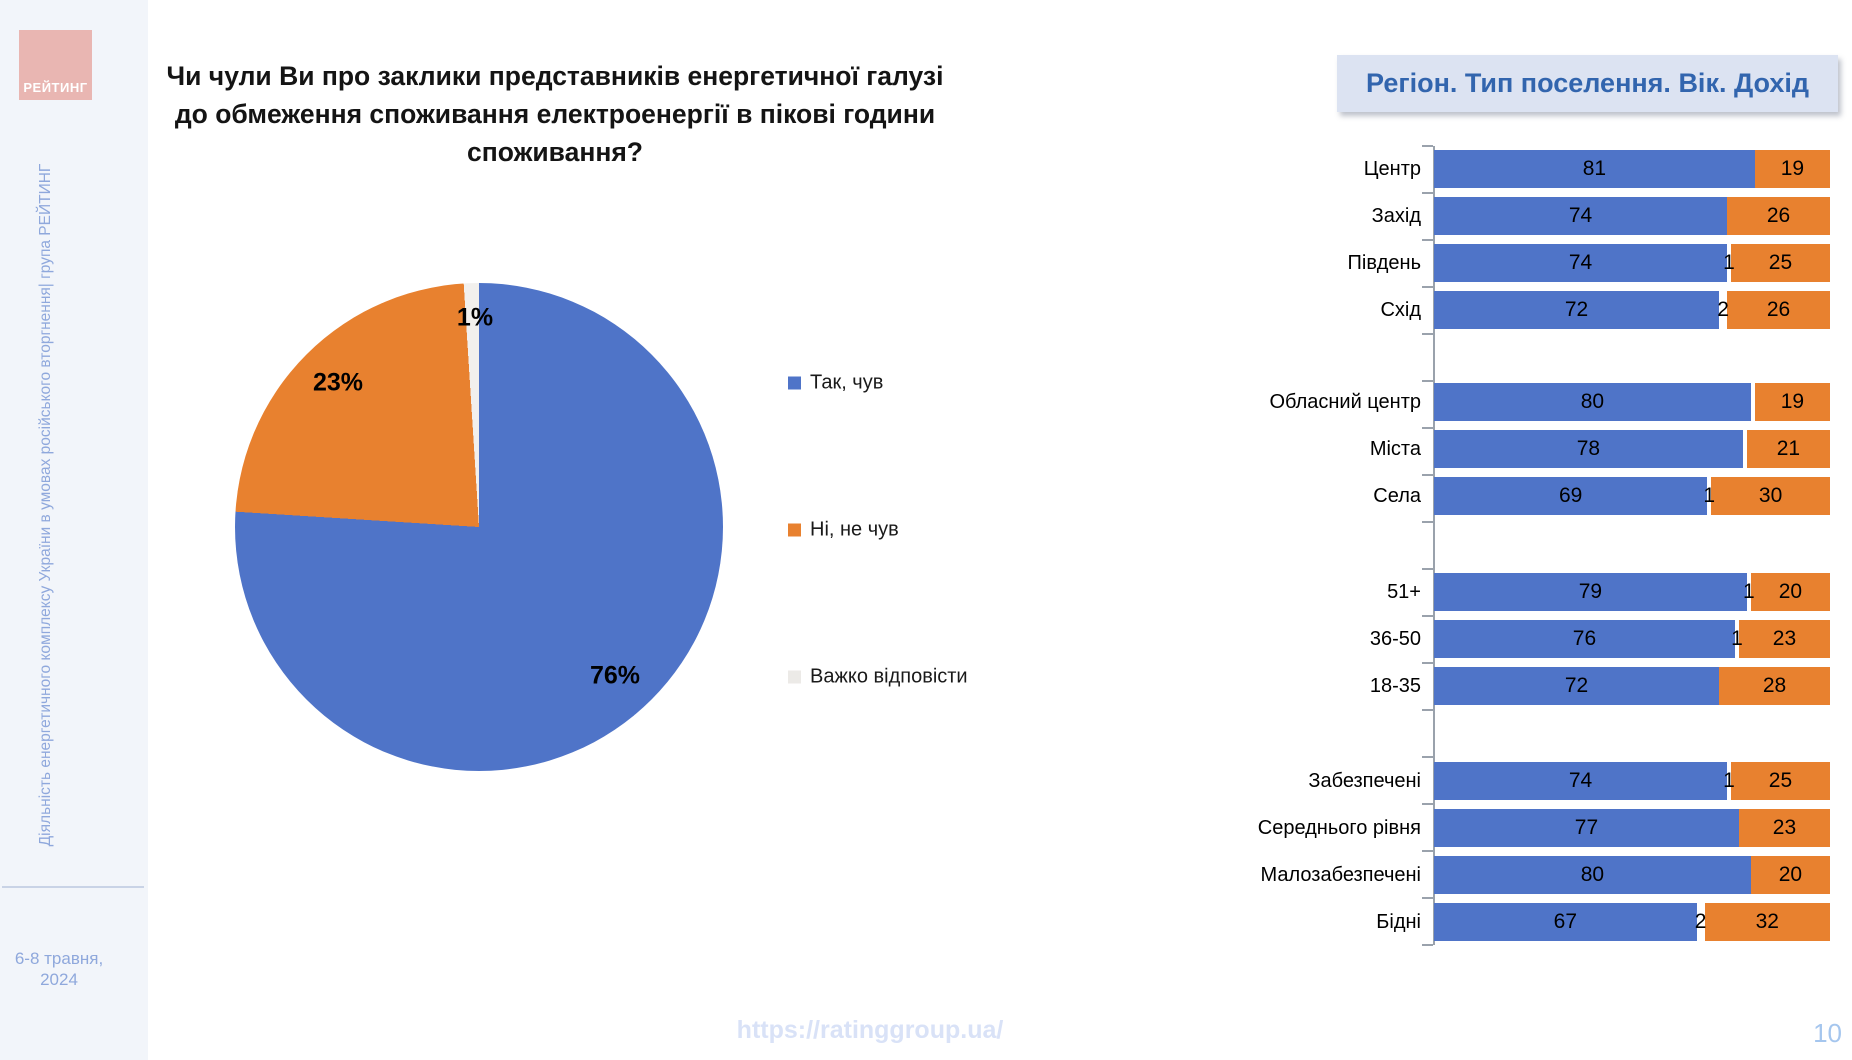 The height and width of the screenshot is (1060, 1852). I want to click on bar-track: 72 2 26, so click(1632, 310).